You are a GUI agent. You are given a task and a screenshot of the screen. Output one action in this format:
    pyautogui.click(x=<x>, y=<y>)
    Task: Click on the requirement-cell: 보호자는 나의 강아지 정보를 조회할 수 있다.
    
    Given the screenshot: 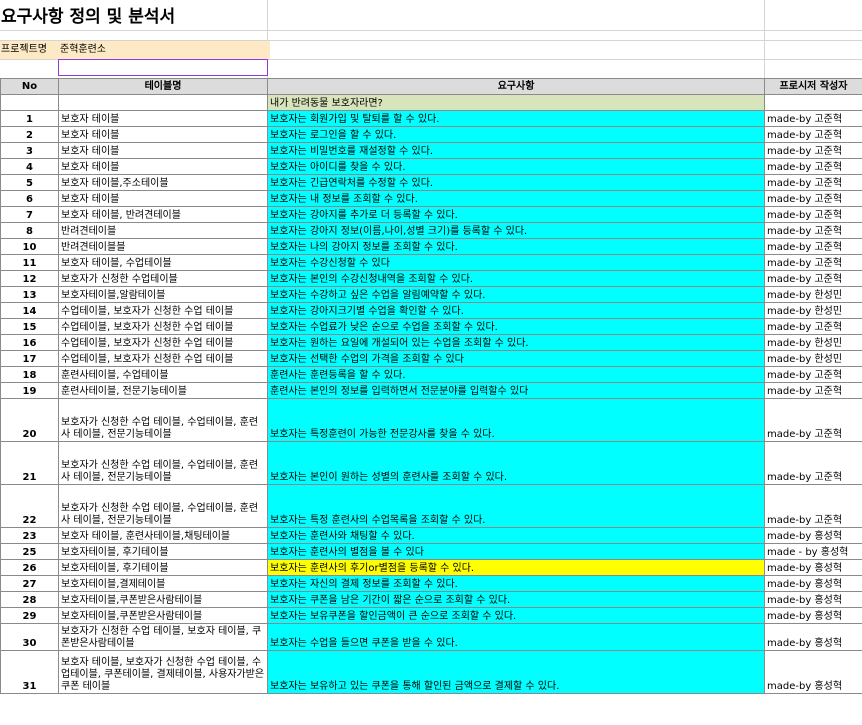 What is the action you would take?
    pyautogui.click(x=516, y=246)
    